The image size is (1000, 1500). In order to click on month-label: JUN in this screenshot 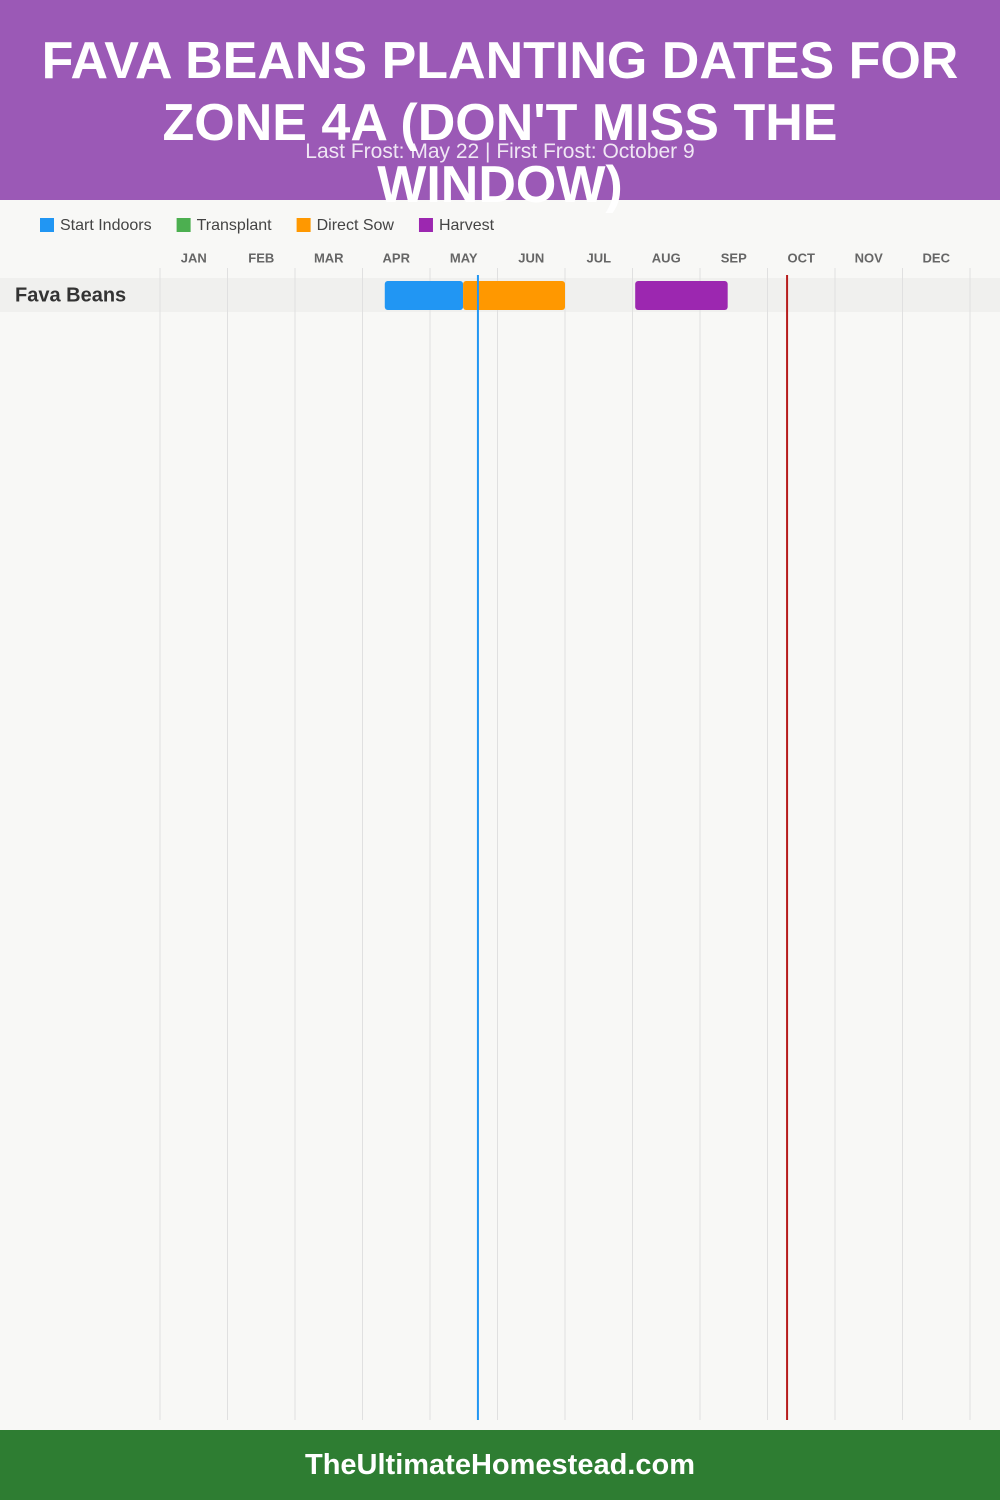, I will do `click(531, 257)`.